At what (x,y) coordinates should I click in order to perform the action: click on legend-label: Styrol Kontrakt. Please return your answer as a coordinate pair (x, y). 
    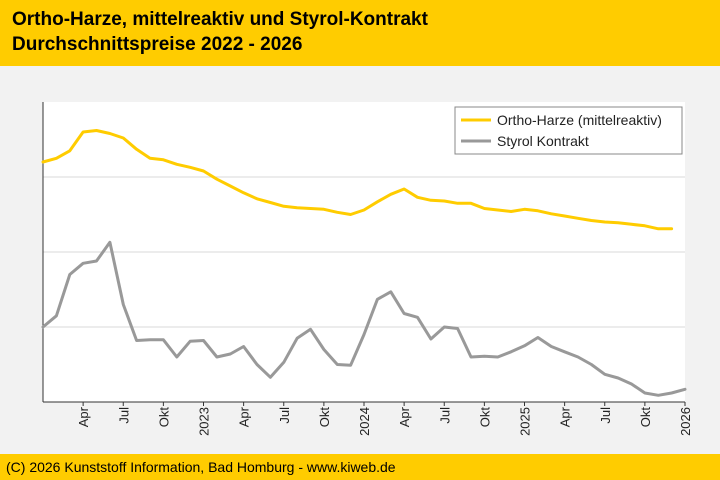
    Looking at the image, I should click on (543, 141).